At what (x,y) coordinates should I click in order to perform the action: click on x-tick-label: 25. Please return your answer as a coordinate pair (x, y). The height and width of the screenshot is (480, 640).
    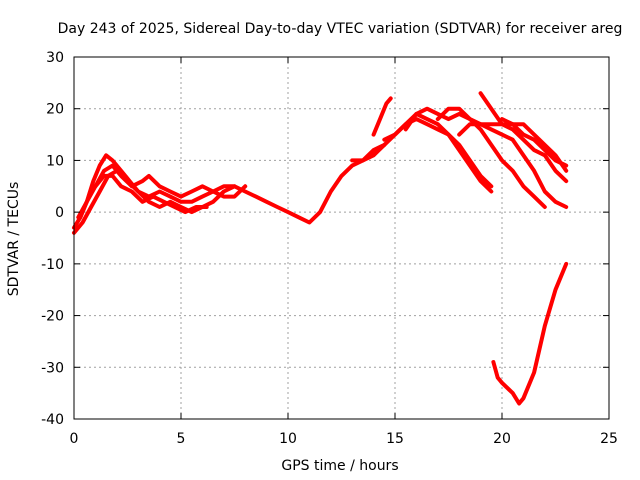
    Looking at the image, I should click on (609, 439).